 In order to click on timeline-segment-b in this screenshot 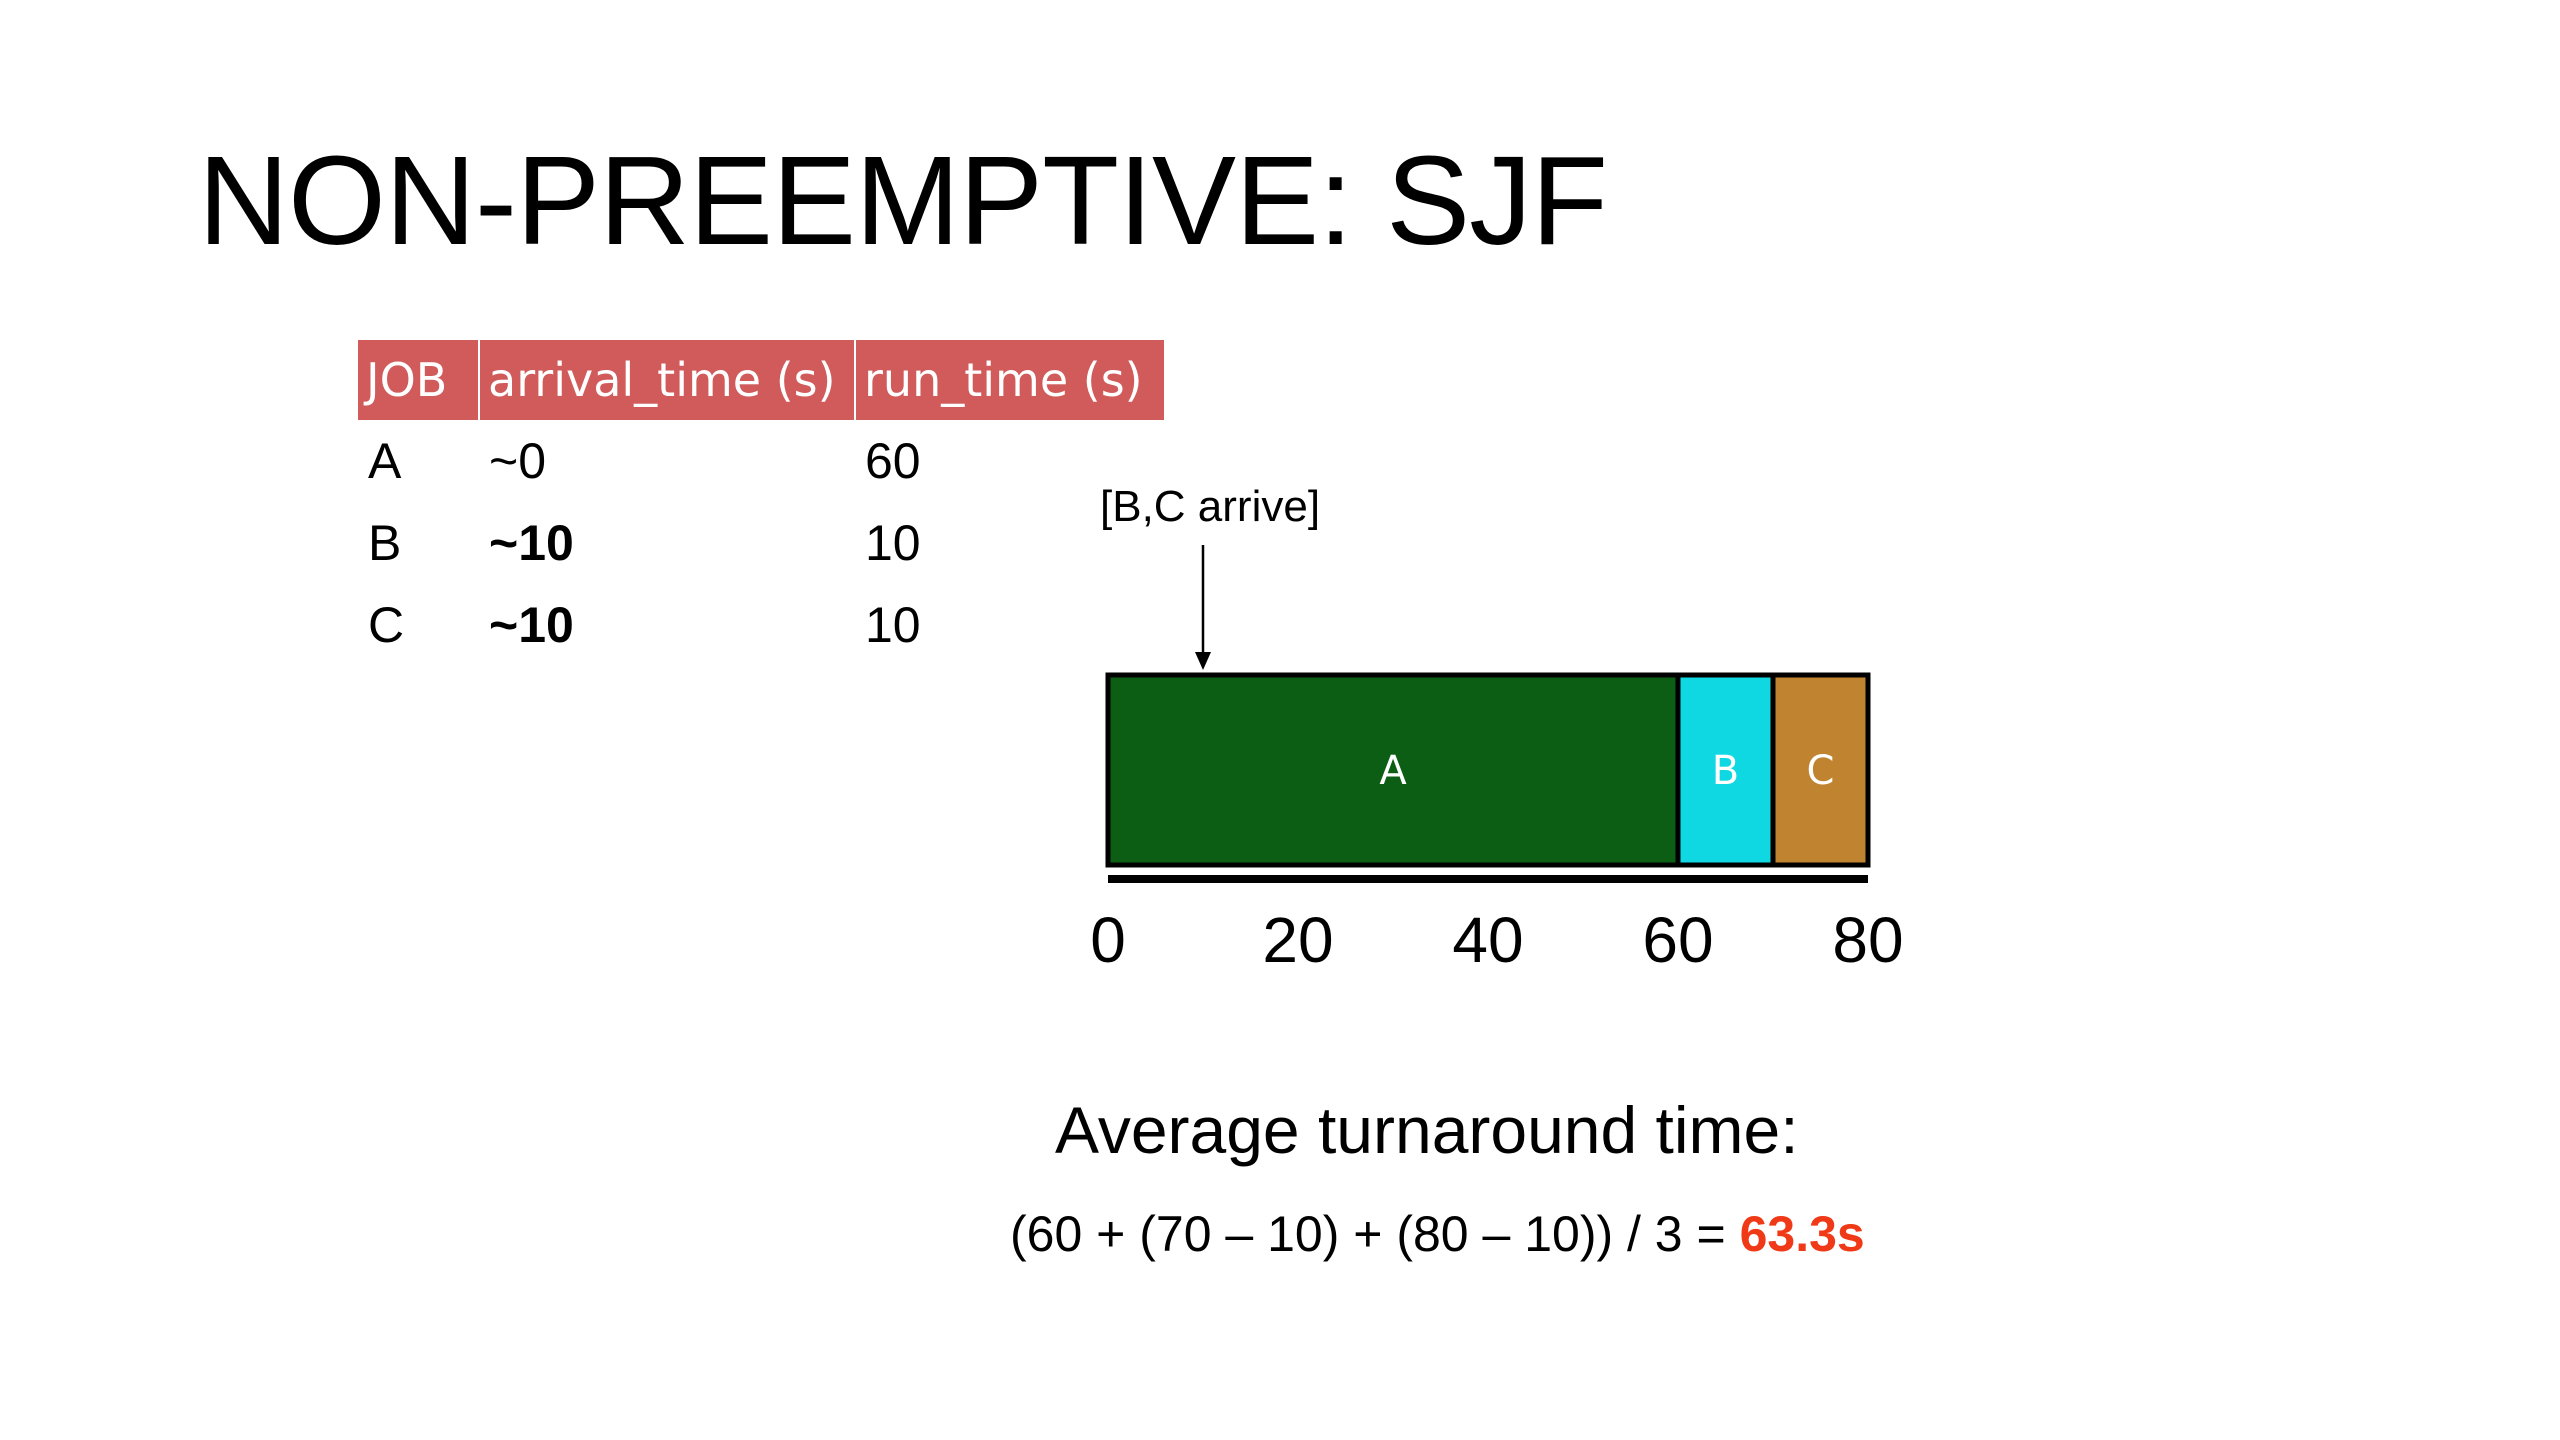, I will do `click(1725, 770)`.